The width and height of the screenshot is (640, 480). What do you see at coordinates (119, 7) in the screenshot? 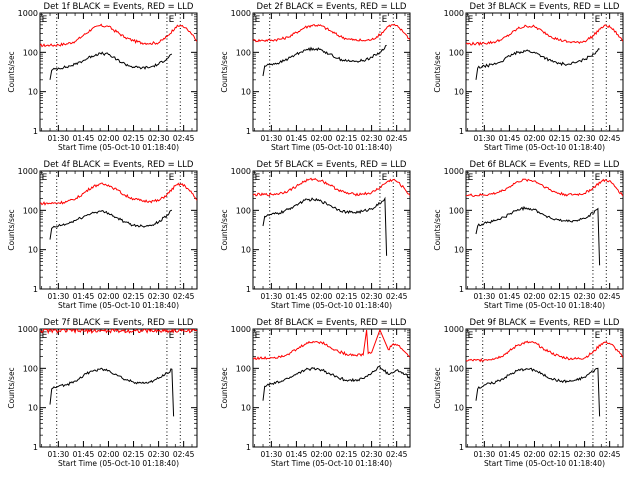
I see `panel-title: Det 1f BLACK = Events, RED = LLD` at bounding box center [119, 7].